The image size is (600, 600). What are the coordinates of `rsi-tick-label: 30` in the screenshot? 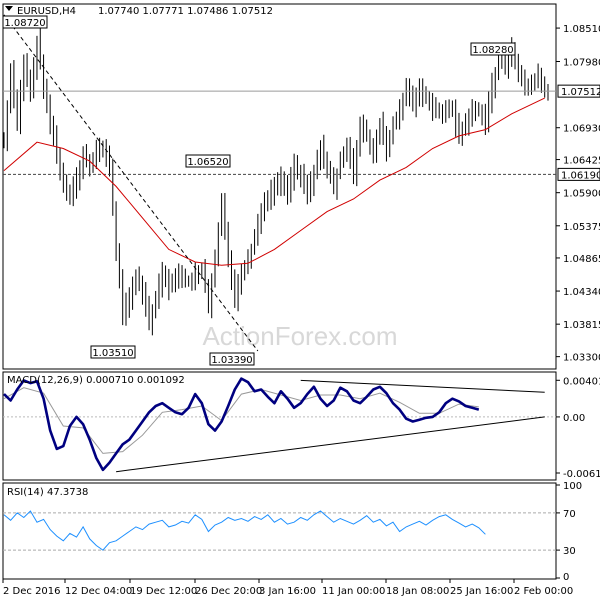 It's located at (569, 551).